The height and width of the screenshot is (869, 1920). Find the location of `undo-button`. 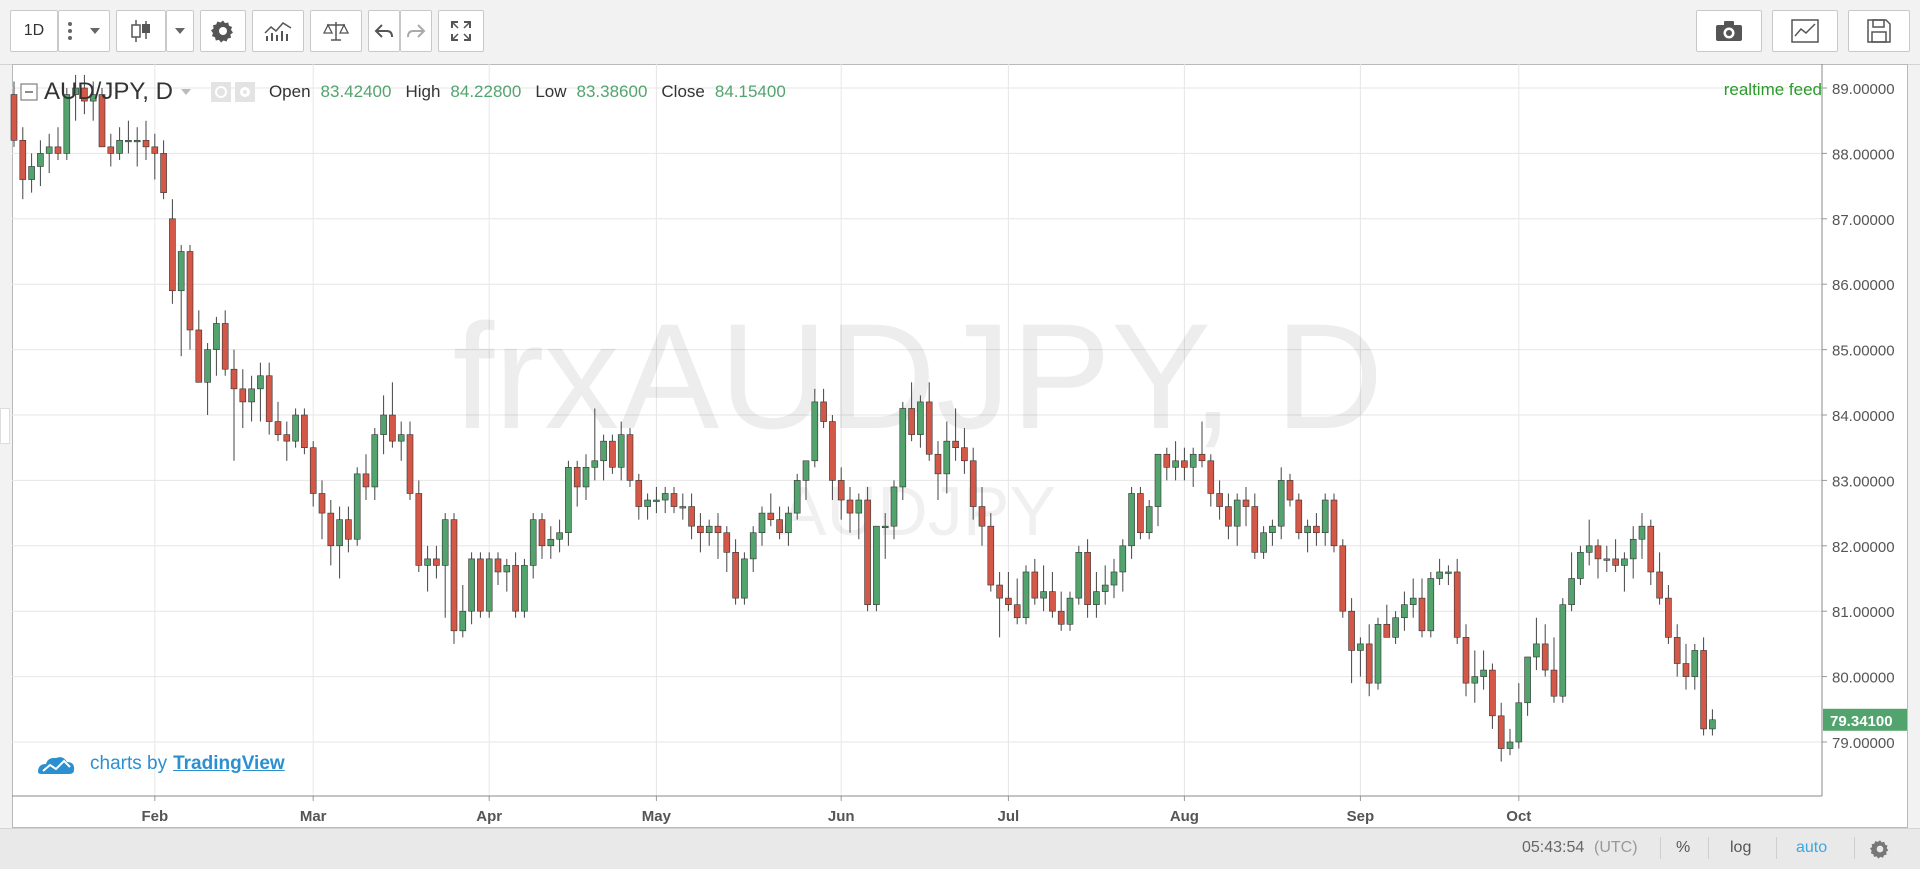

undo-button is located at coordinates (384, 31).